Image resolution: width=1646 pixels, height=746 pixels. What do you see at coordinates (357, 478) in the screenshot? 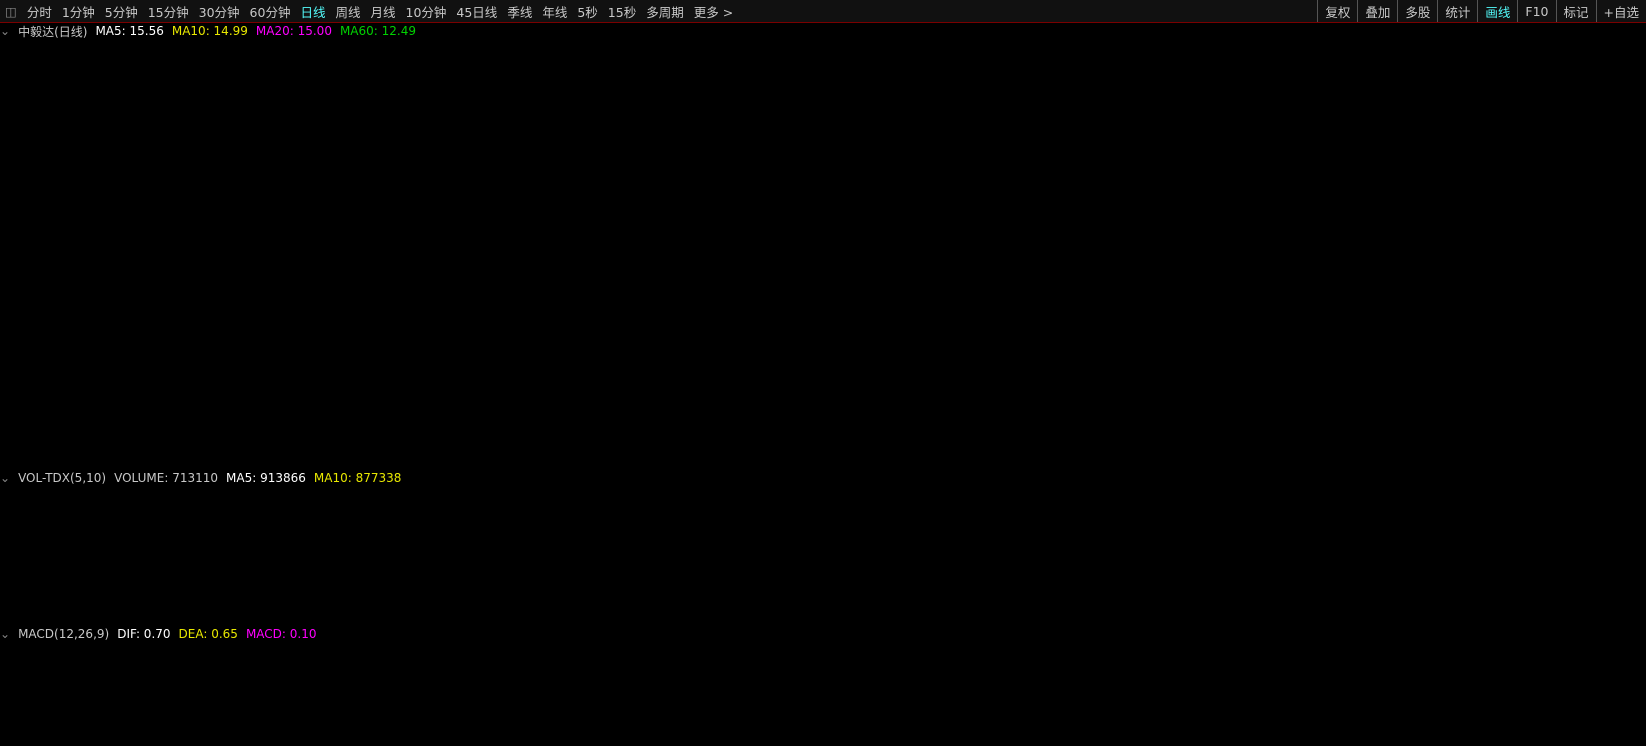
I see `legend-entry: MA10: 877338` at bounding box center [357, 478].